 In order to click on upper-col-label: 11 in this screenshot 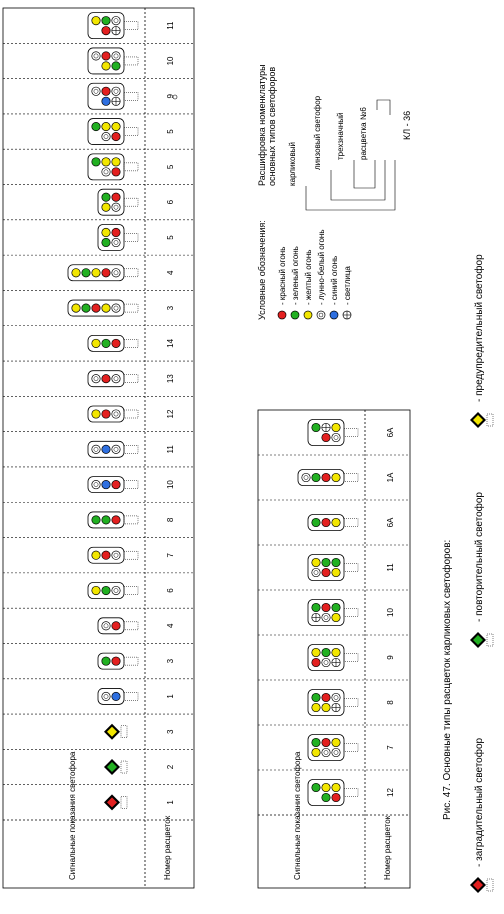, I will do `click(170, 449)`.